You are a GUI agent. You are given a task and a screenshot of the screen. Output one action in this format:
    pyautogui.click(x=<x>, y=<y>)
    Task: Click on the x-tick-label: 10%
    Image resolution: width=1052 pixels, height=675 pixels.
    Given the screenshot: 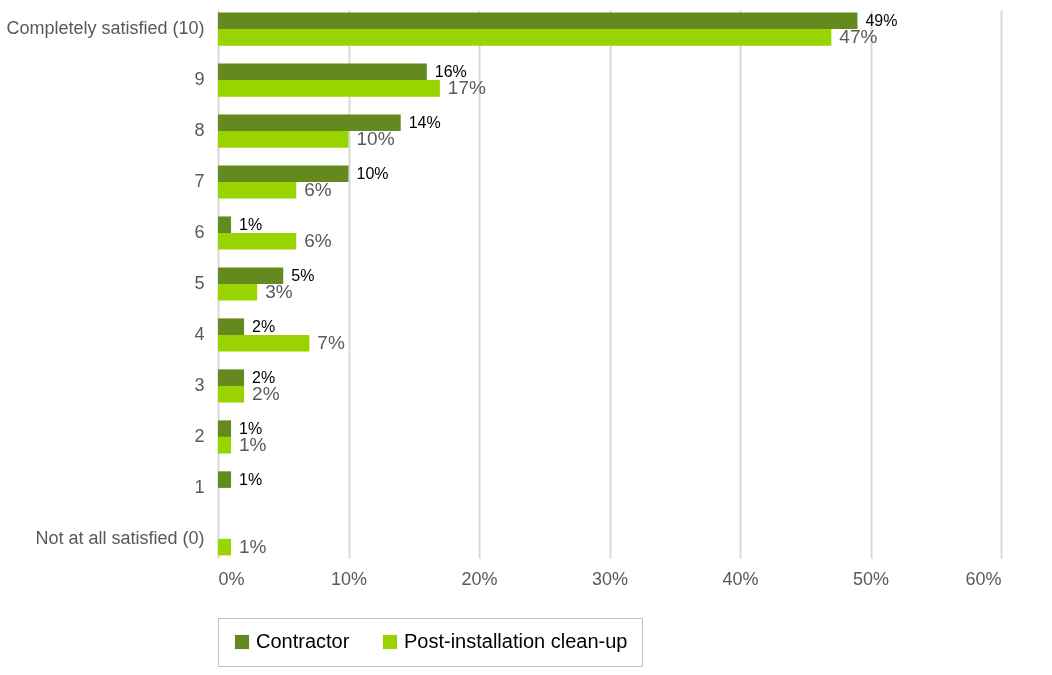 What is the action you would take?
    pyautogui.click(x=349, y=578)
    